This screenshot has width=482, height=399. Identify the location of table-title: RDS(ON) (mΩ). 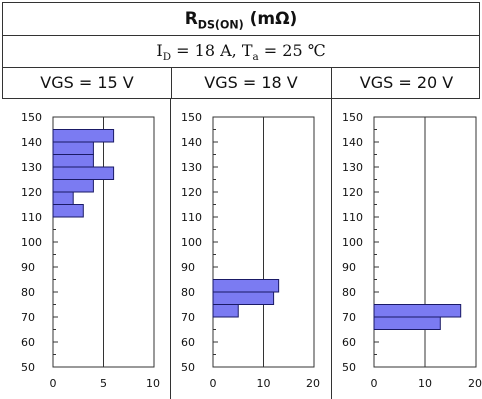
(241, 19).